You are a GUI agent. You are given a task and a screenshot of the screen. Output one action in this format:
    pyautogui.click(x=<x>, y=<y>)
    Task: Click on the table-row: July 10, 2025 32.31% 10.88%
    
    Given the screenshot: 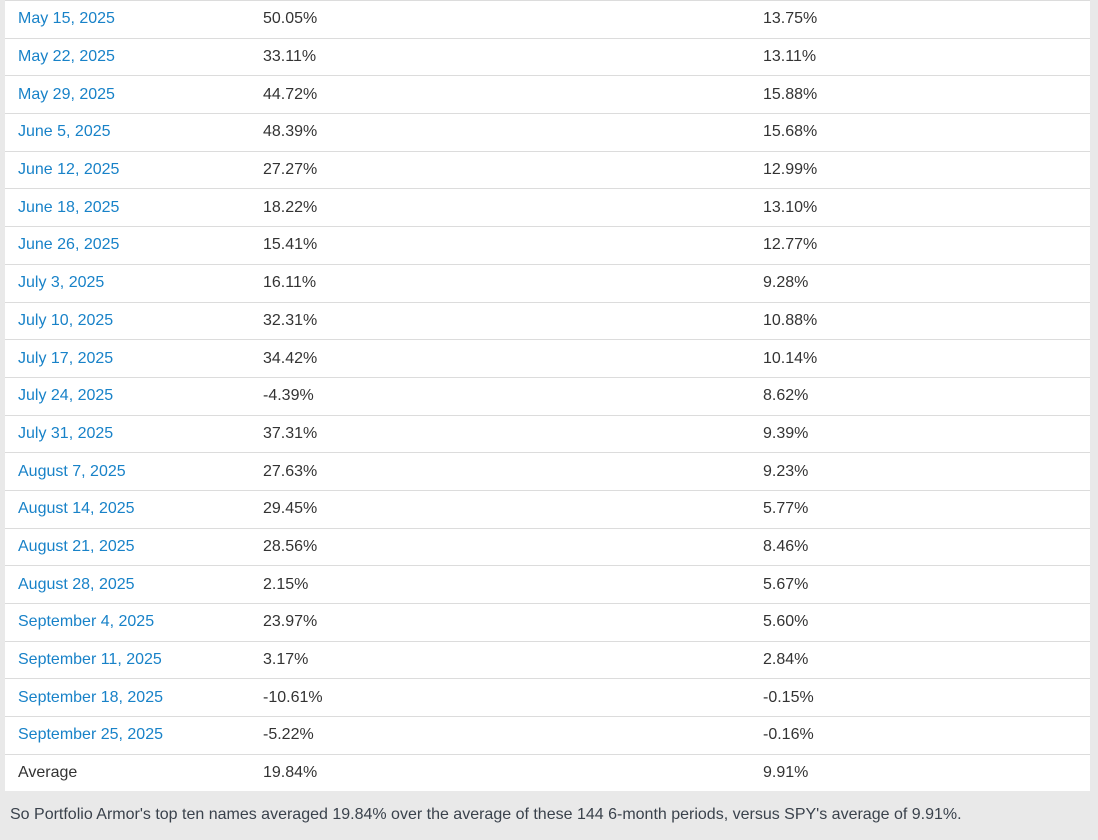 What is the action you would take?
    pyautogui.click(x=547, y=320)
    